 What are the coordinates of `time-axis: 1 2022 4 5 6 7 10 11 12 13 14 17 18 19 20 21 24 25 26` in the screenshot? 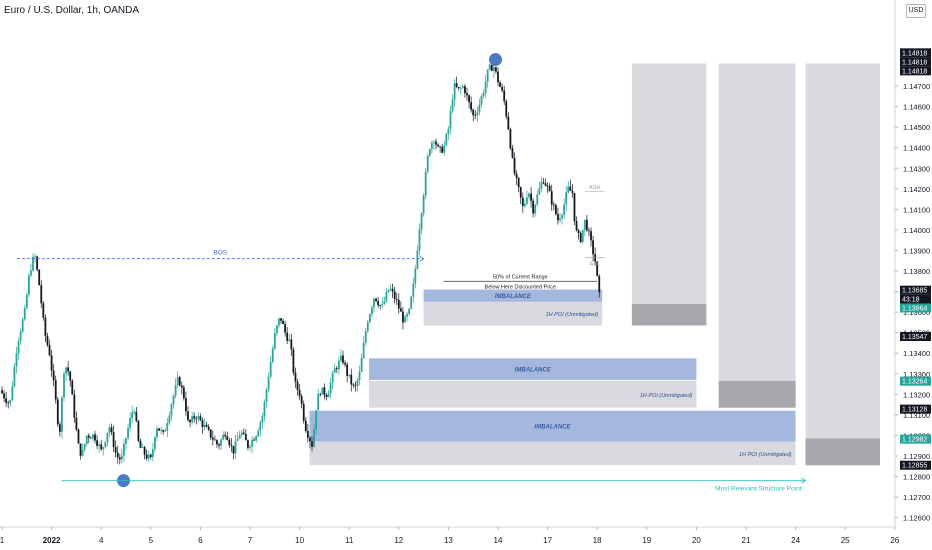 It's located at (450, 535).